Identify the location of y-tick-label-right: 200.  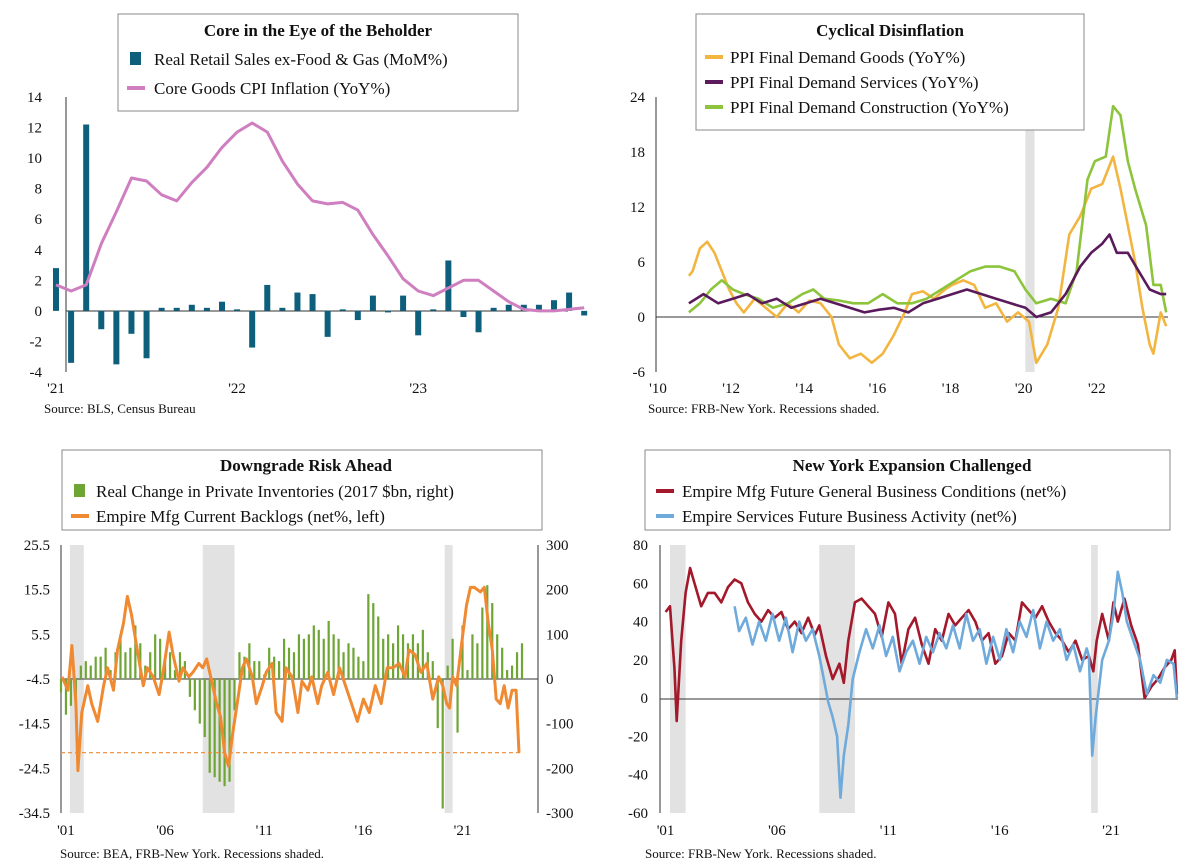
(557, 591).